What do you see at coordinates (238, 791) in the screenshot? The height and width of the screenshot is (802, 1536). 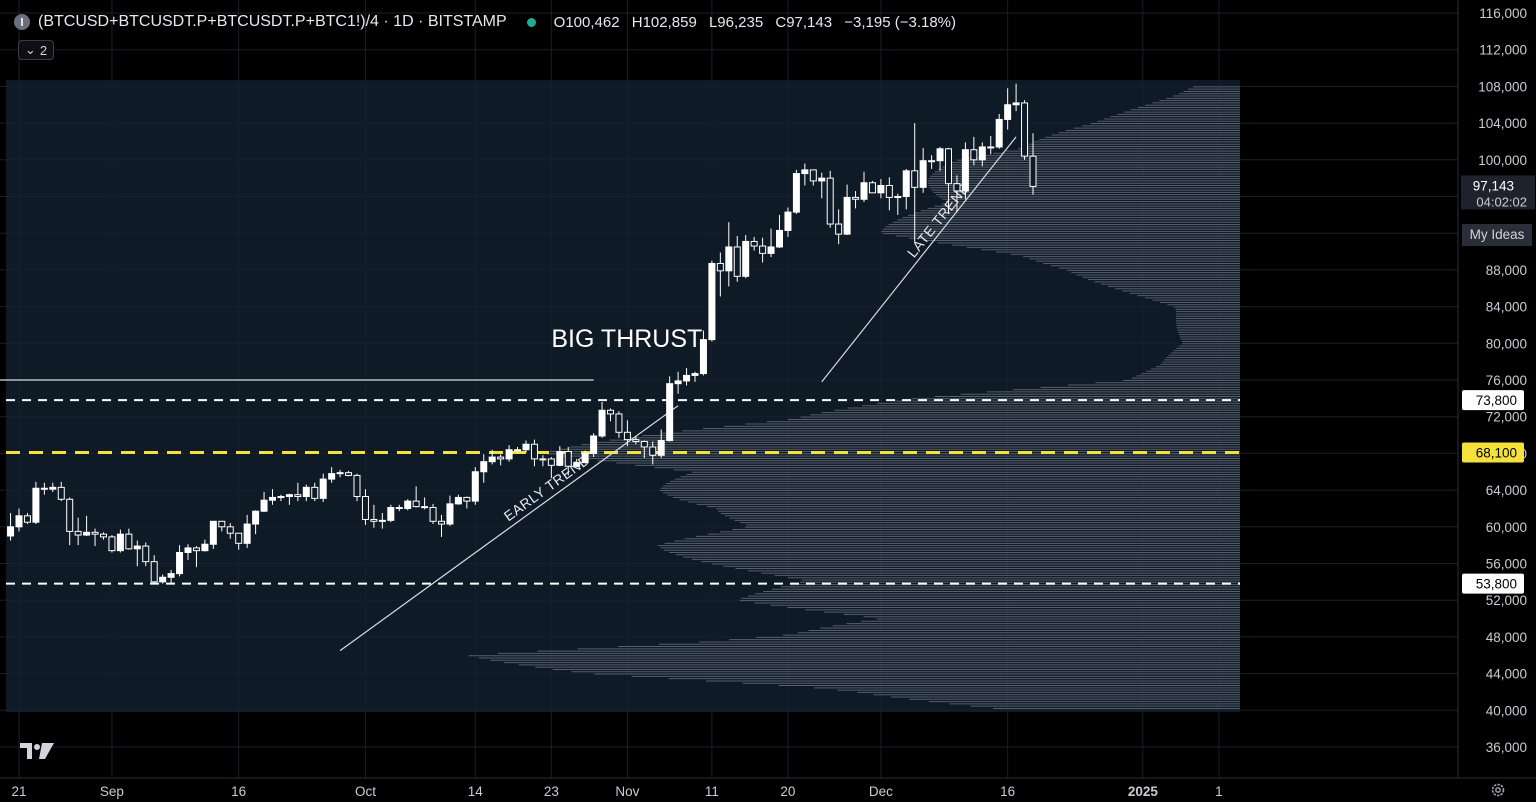 I see `time-tick-label: 16` at bounding box center [238, 791].